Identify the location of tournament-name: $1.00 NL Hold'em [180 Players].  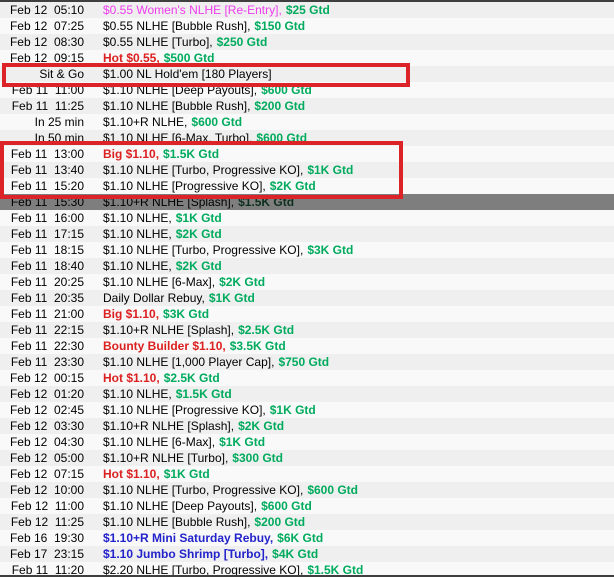
(187, 74).